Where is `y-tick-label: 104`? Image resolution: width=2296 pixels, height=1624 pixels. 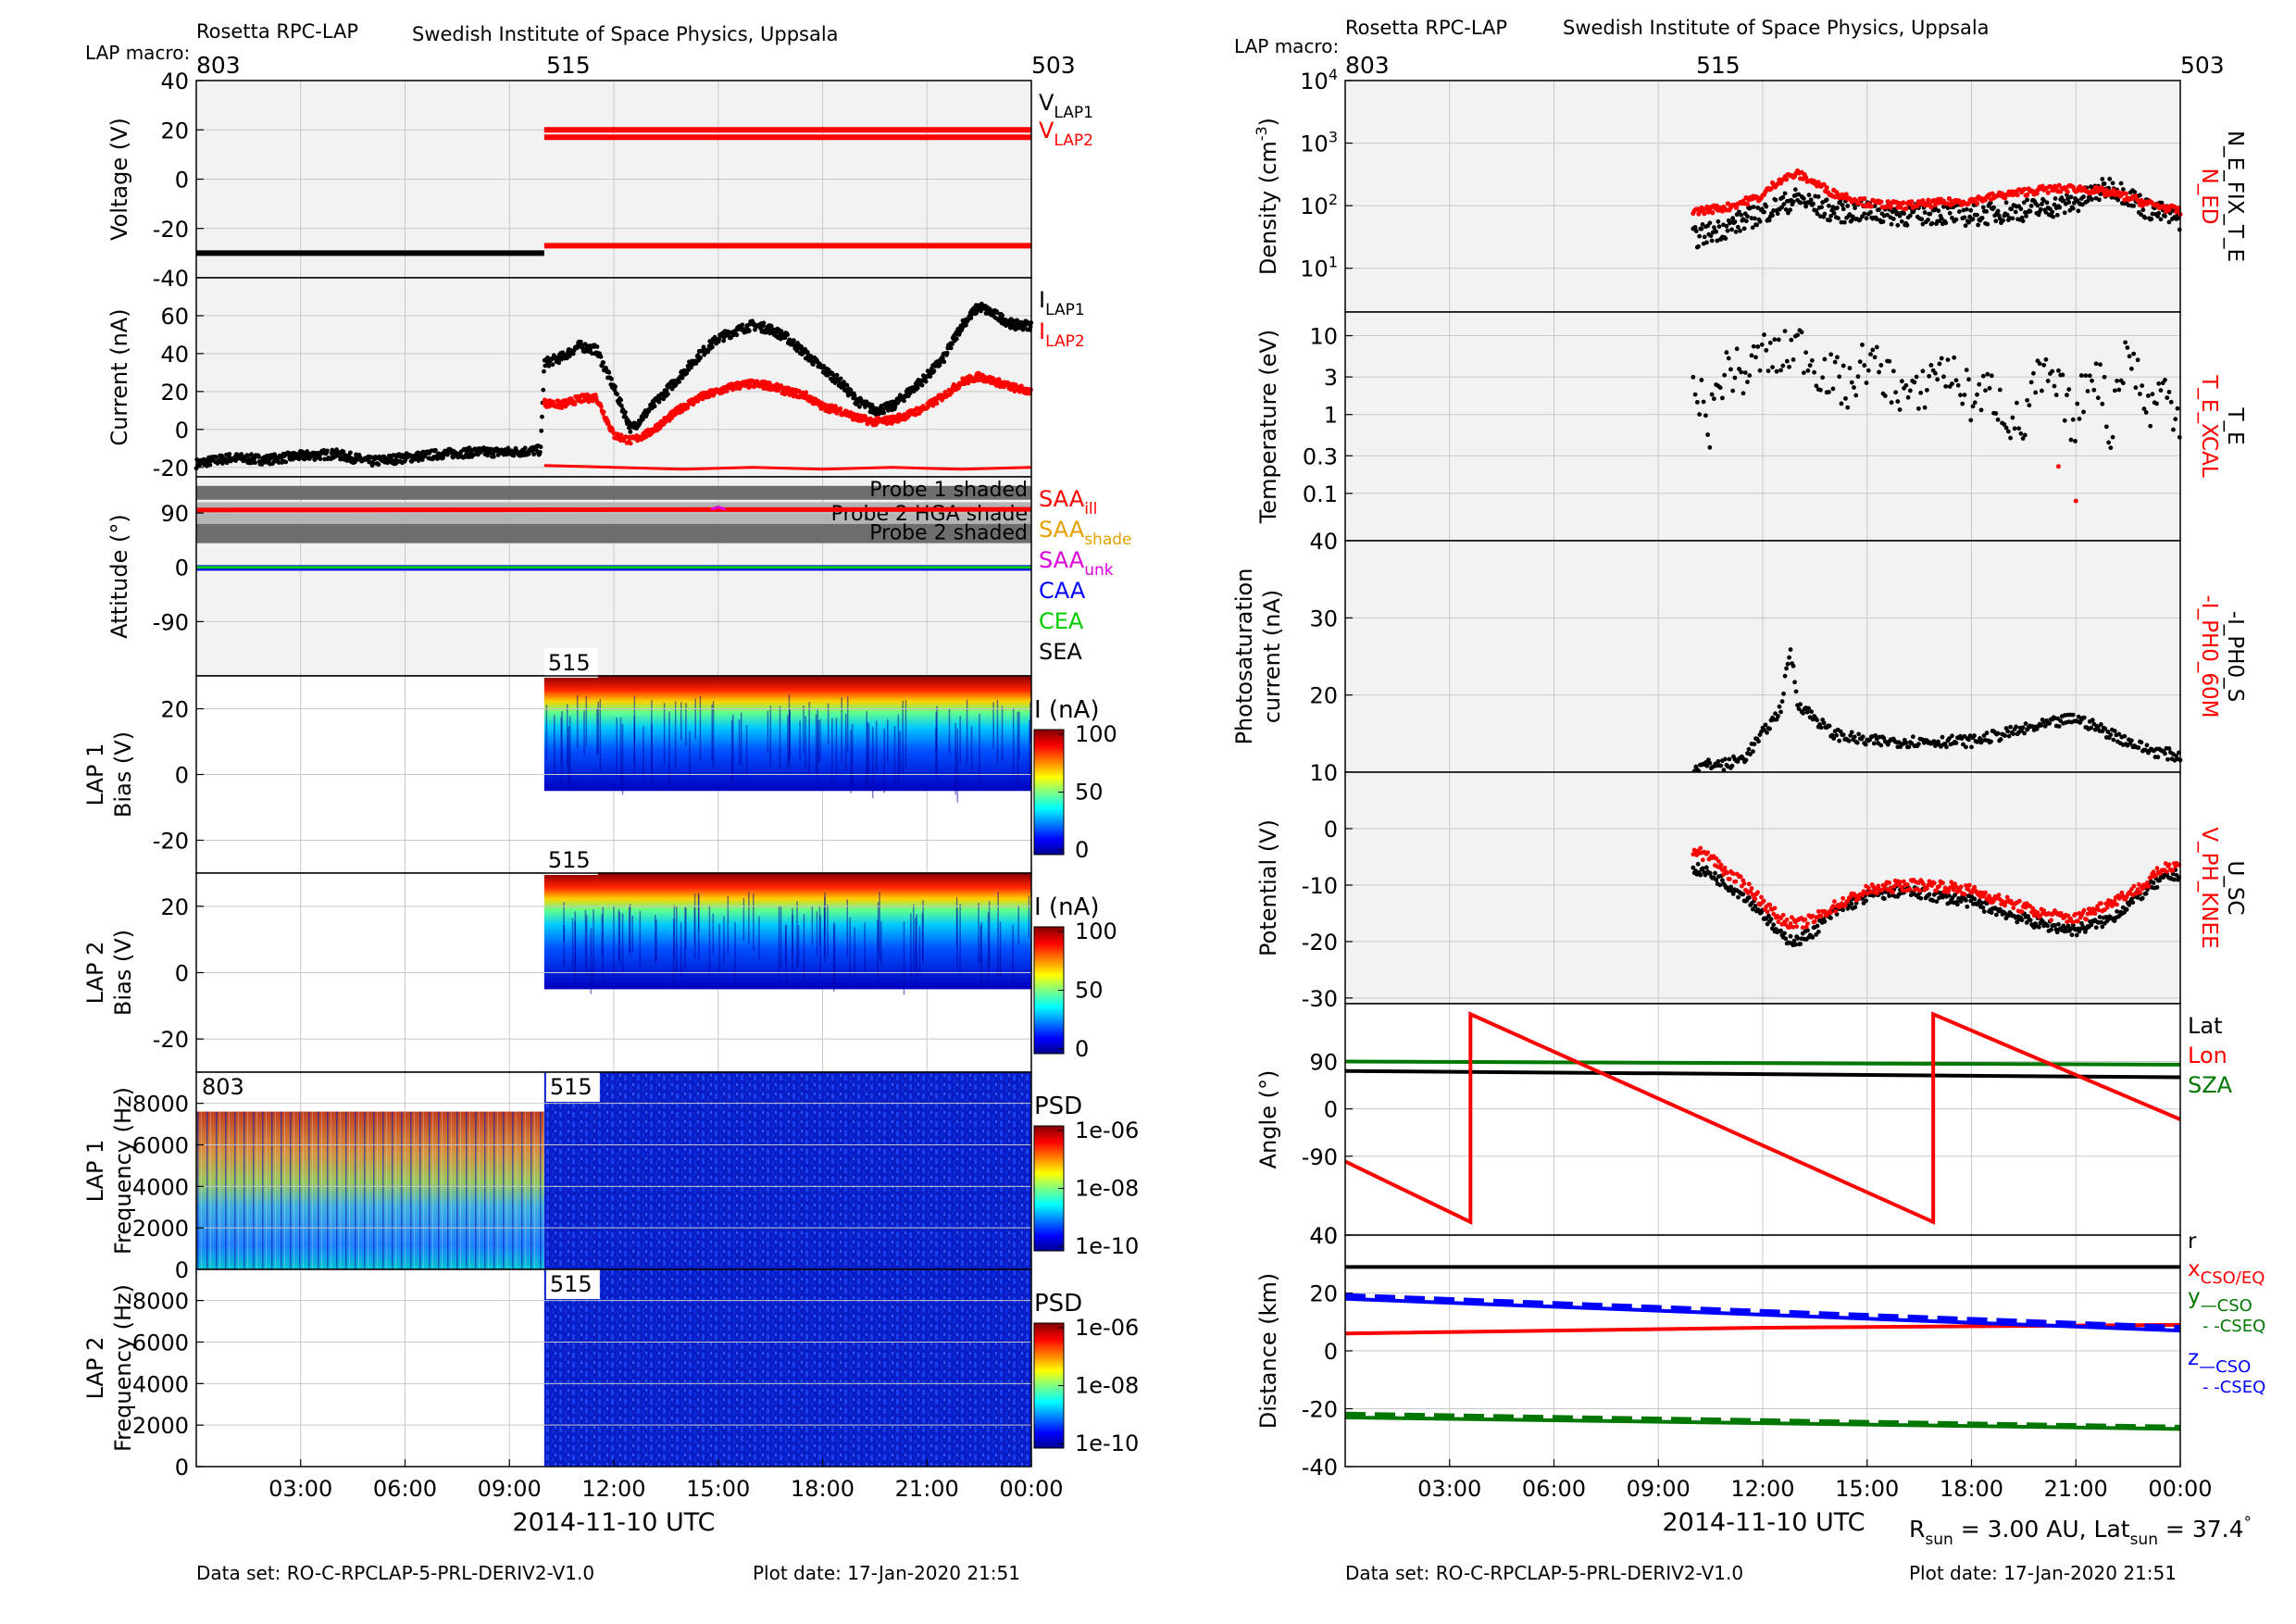
y-tick-label: 104 is located at coordinates (1319, 80).